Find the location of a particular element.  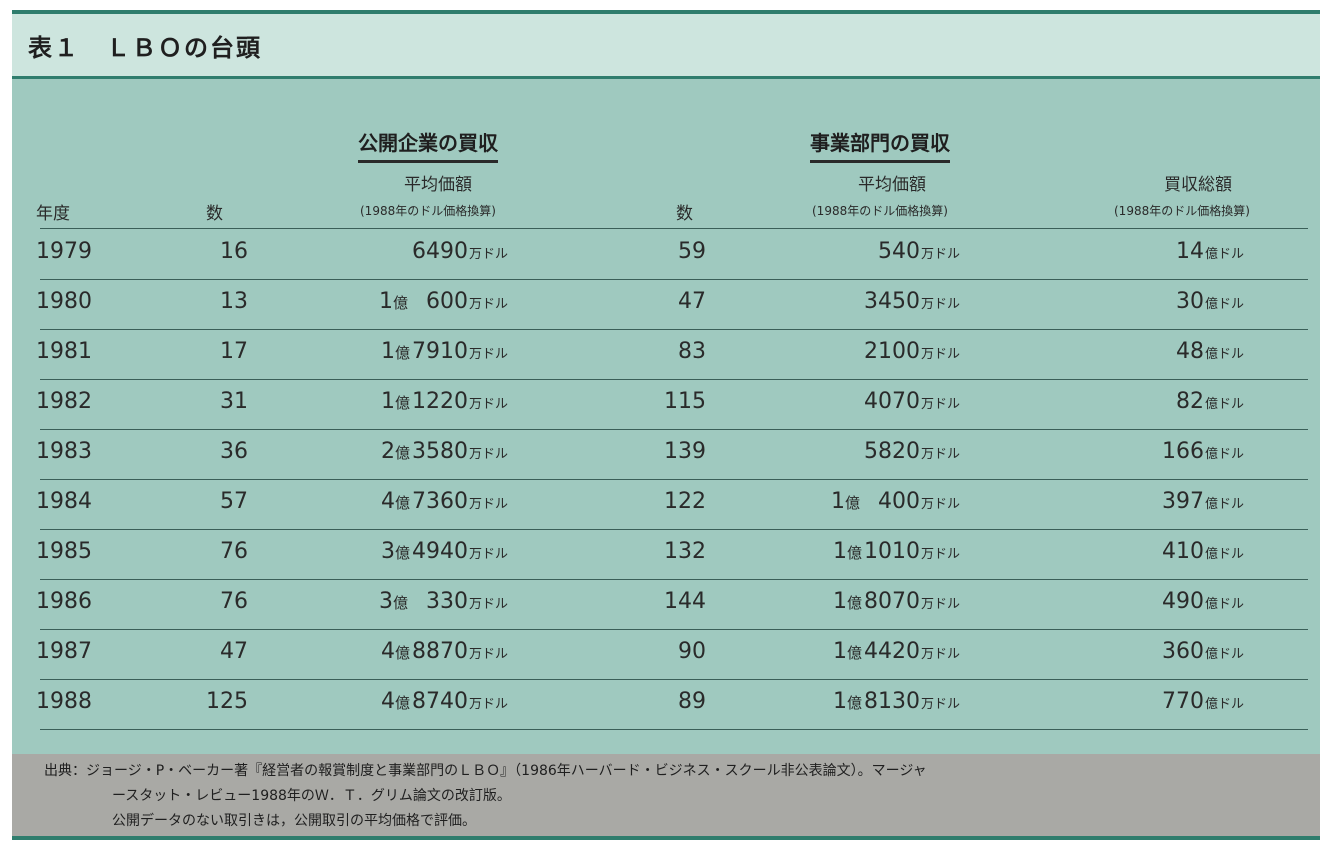

man-number: 8070 is located at coordinates (891, 601).